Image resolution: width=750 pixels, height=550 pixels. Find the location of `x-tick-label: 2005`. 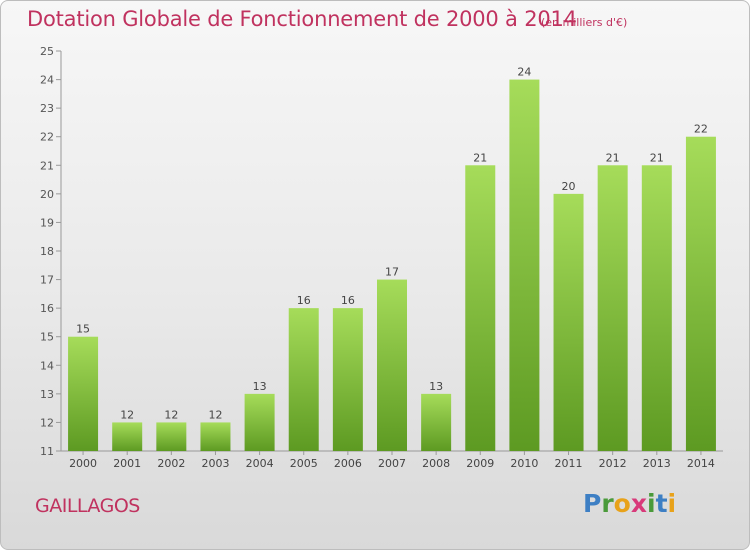

x-tick-label: 2005 is located at coordinates (304, 463).